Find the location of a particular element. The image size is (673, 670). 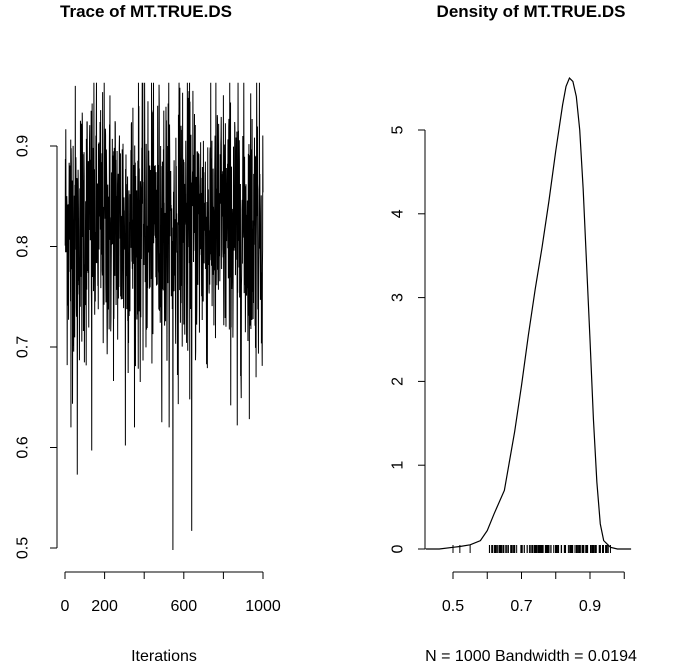

trace-y-axis: 0.5 0.6 0.7 0.8 0.9 is located at coordinates (36, 347).